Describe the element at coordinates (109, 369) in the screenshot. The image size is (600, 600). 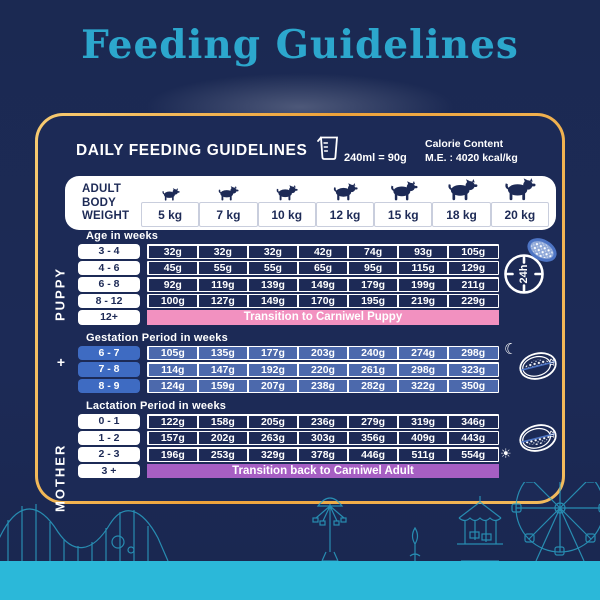
I see `row-label-pill: 7 - 8` at that location.